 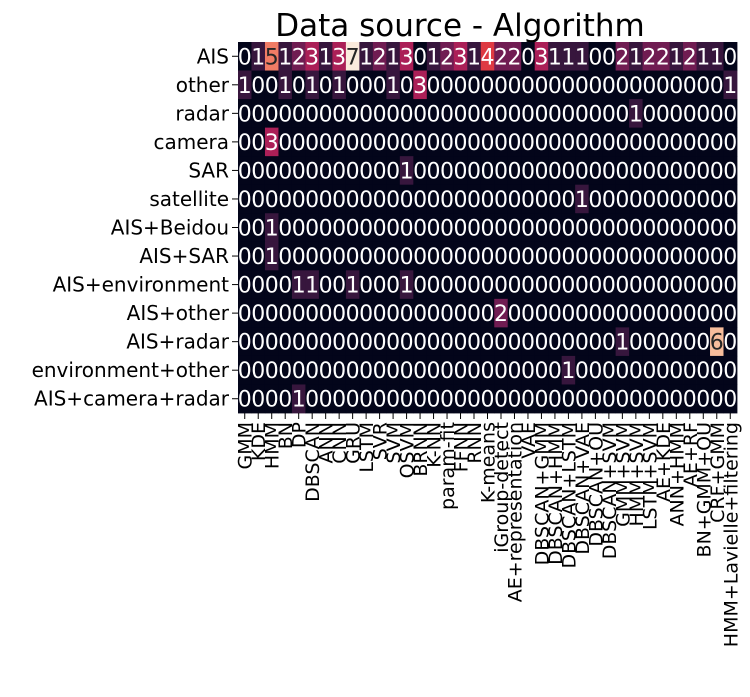 What do you see at coordinates (435, 445) in the screenshot?
I see `column-label: K-NN` at bounding box center [435, 445].